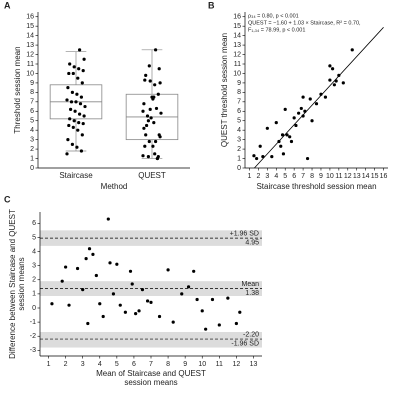 Image resolution: width=400 pixels, height=400 pixels. What do you see at coordinates (250, 176) in the screenshot?
I see `x-tick-label: 1` at bounding box center [250, 176].